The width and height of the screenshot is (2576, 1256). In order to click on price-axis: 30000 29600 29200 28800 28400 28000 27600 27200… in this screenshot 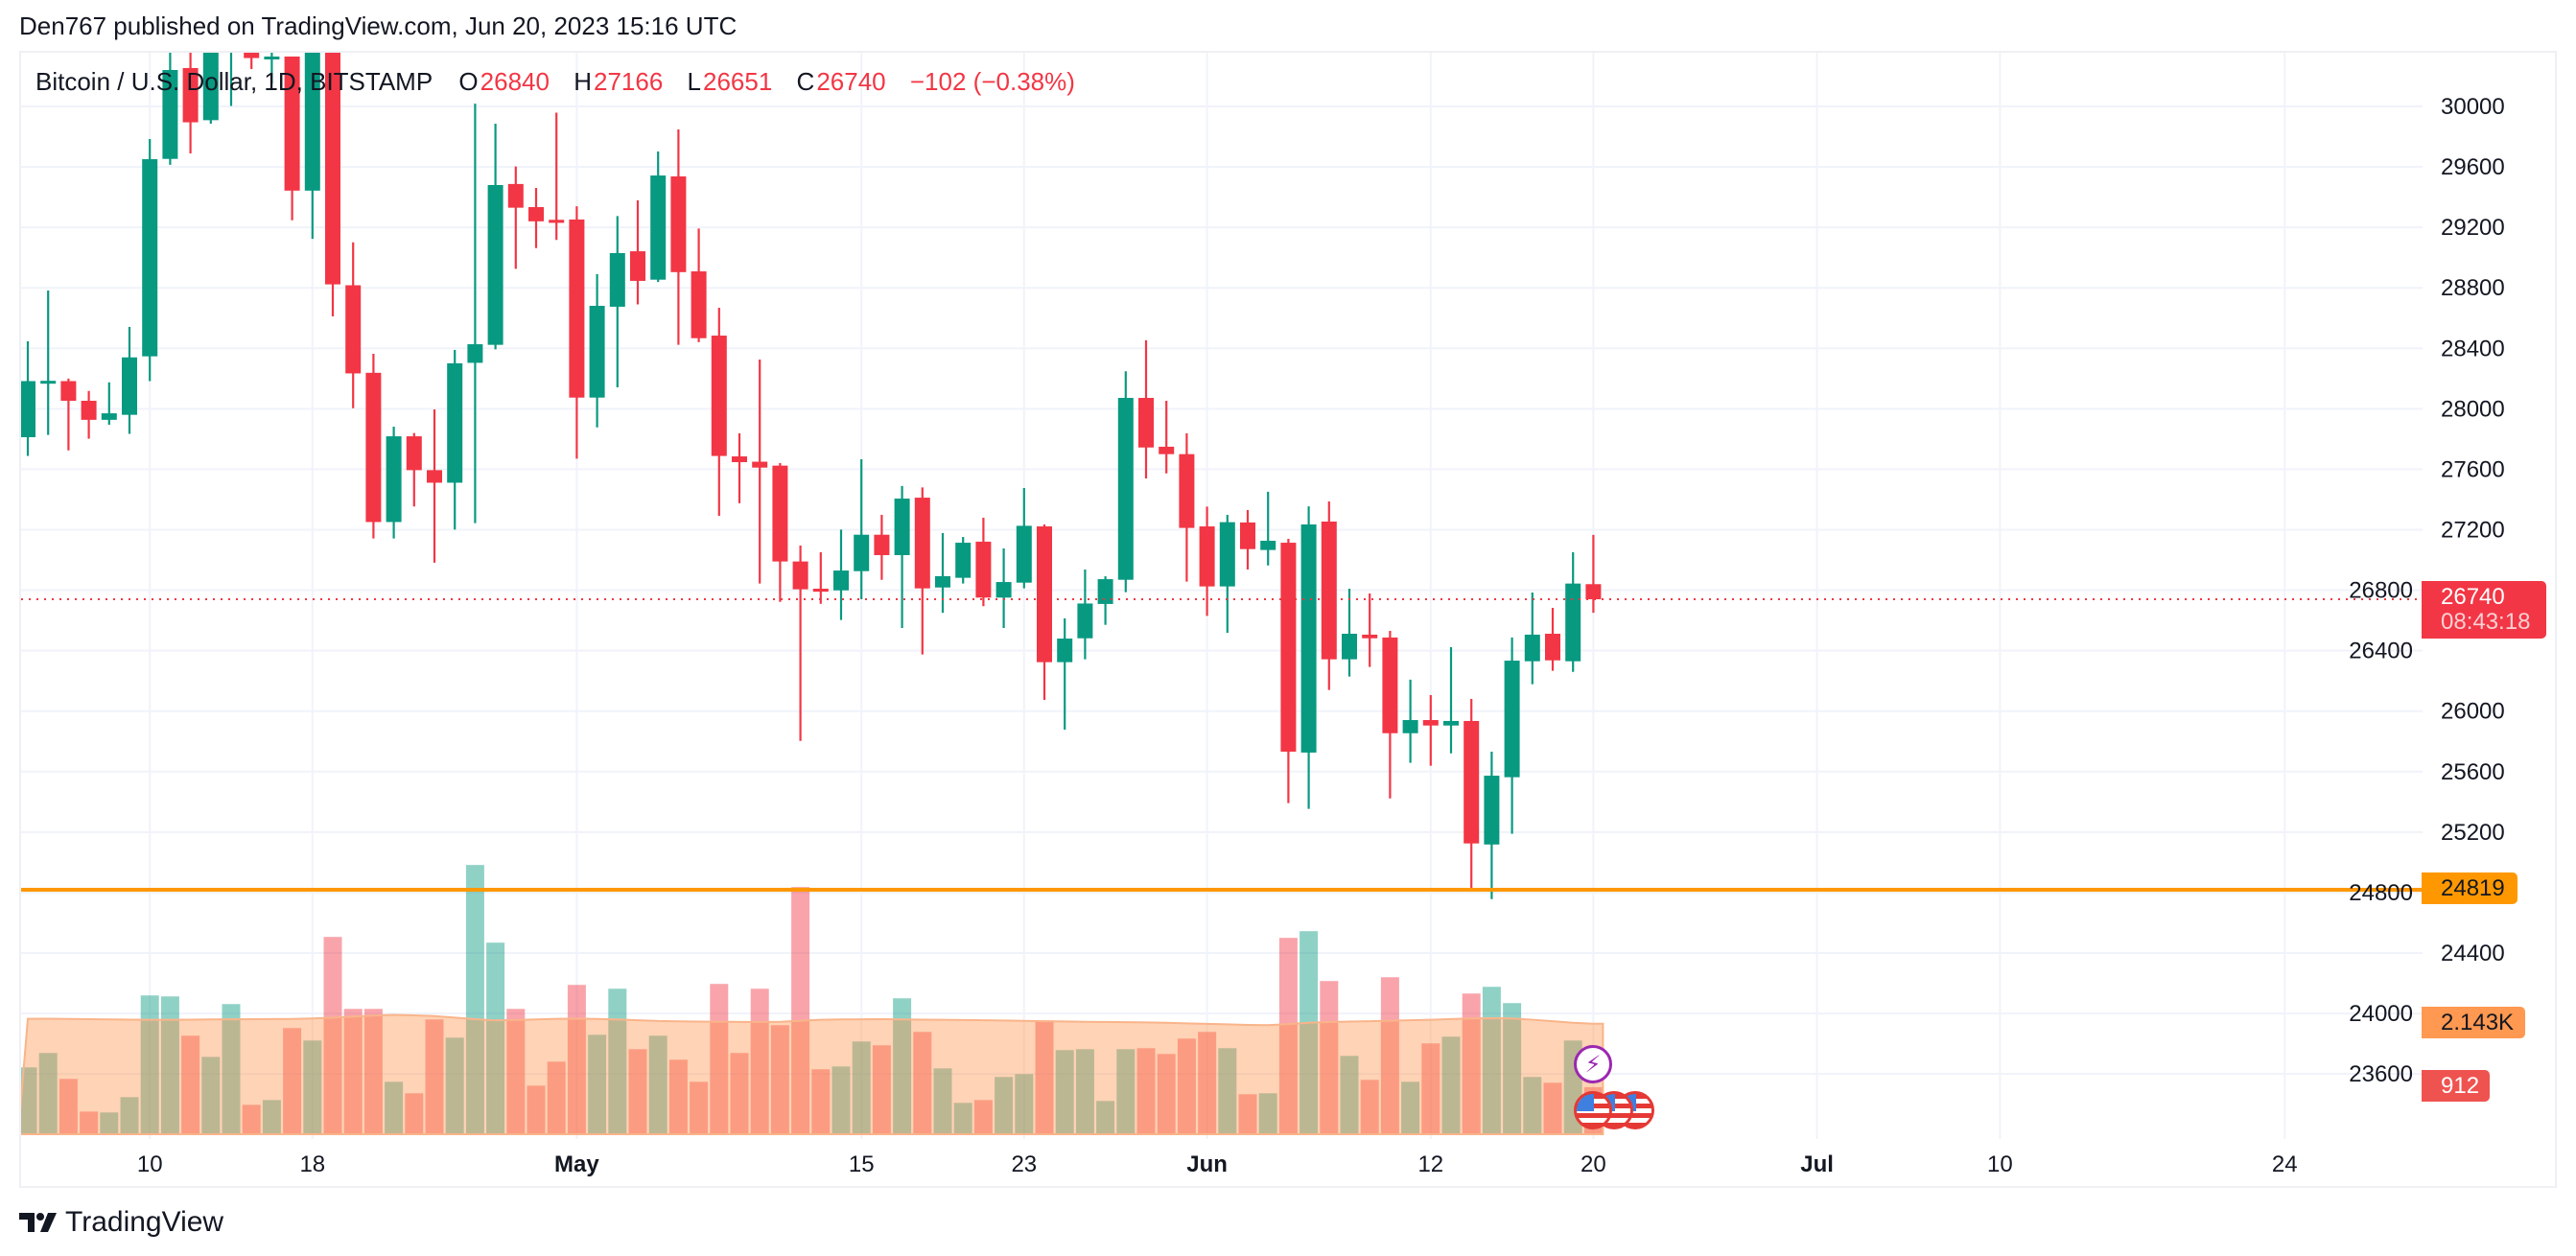, I will do `click(2427, 590)`.